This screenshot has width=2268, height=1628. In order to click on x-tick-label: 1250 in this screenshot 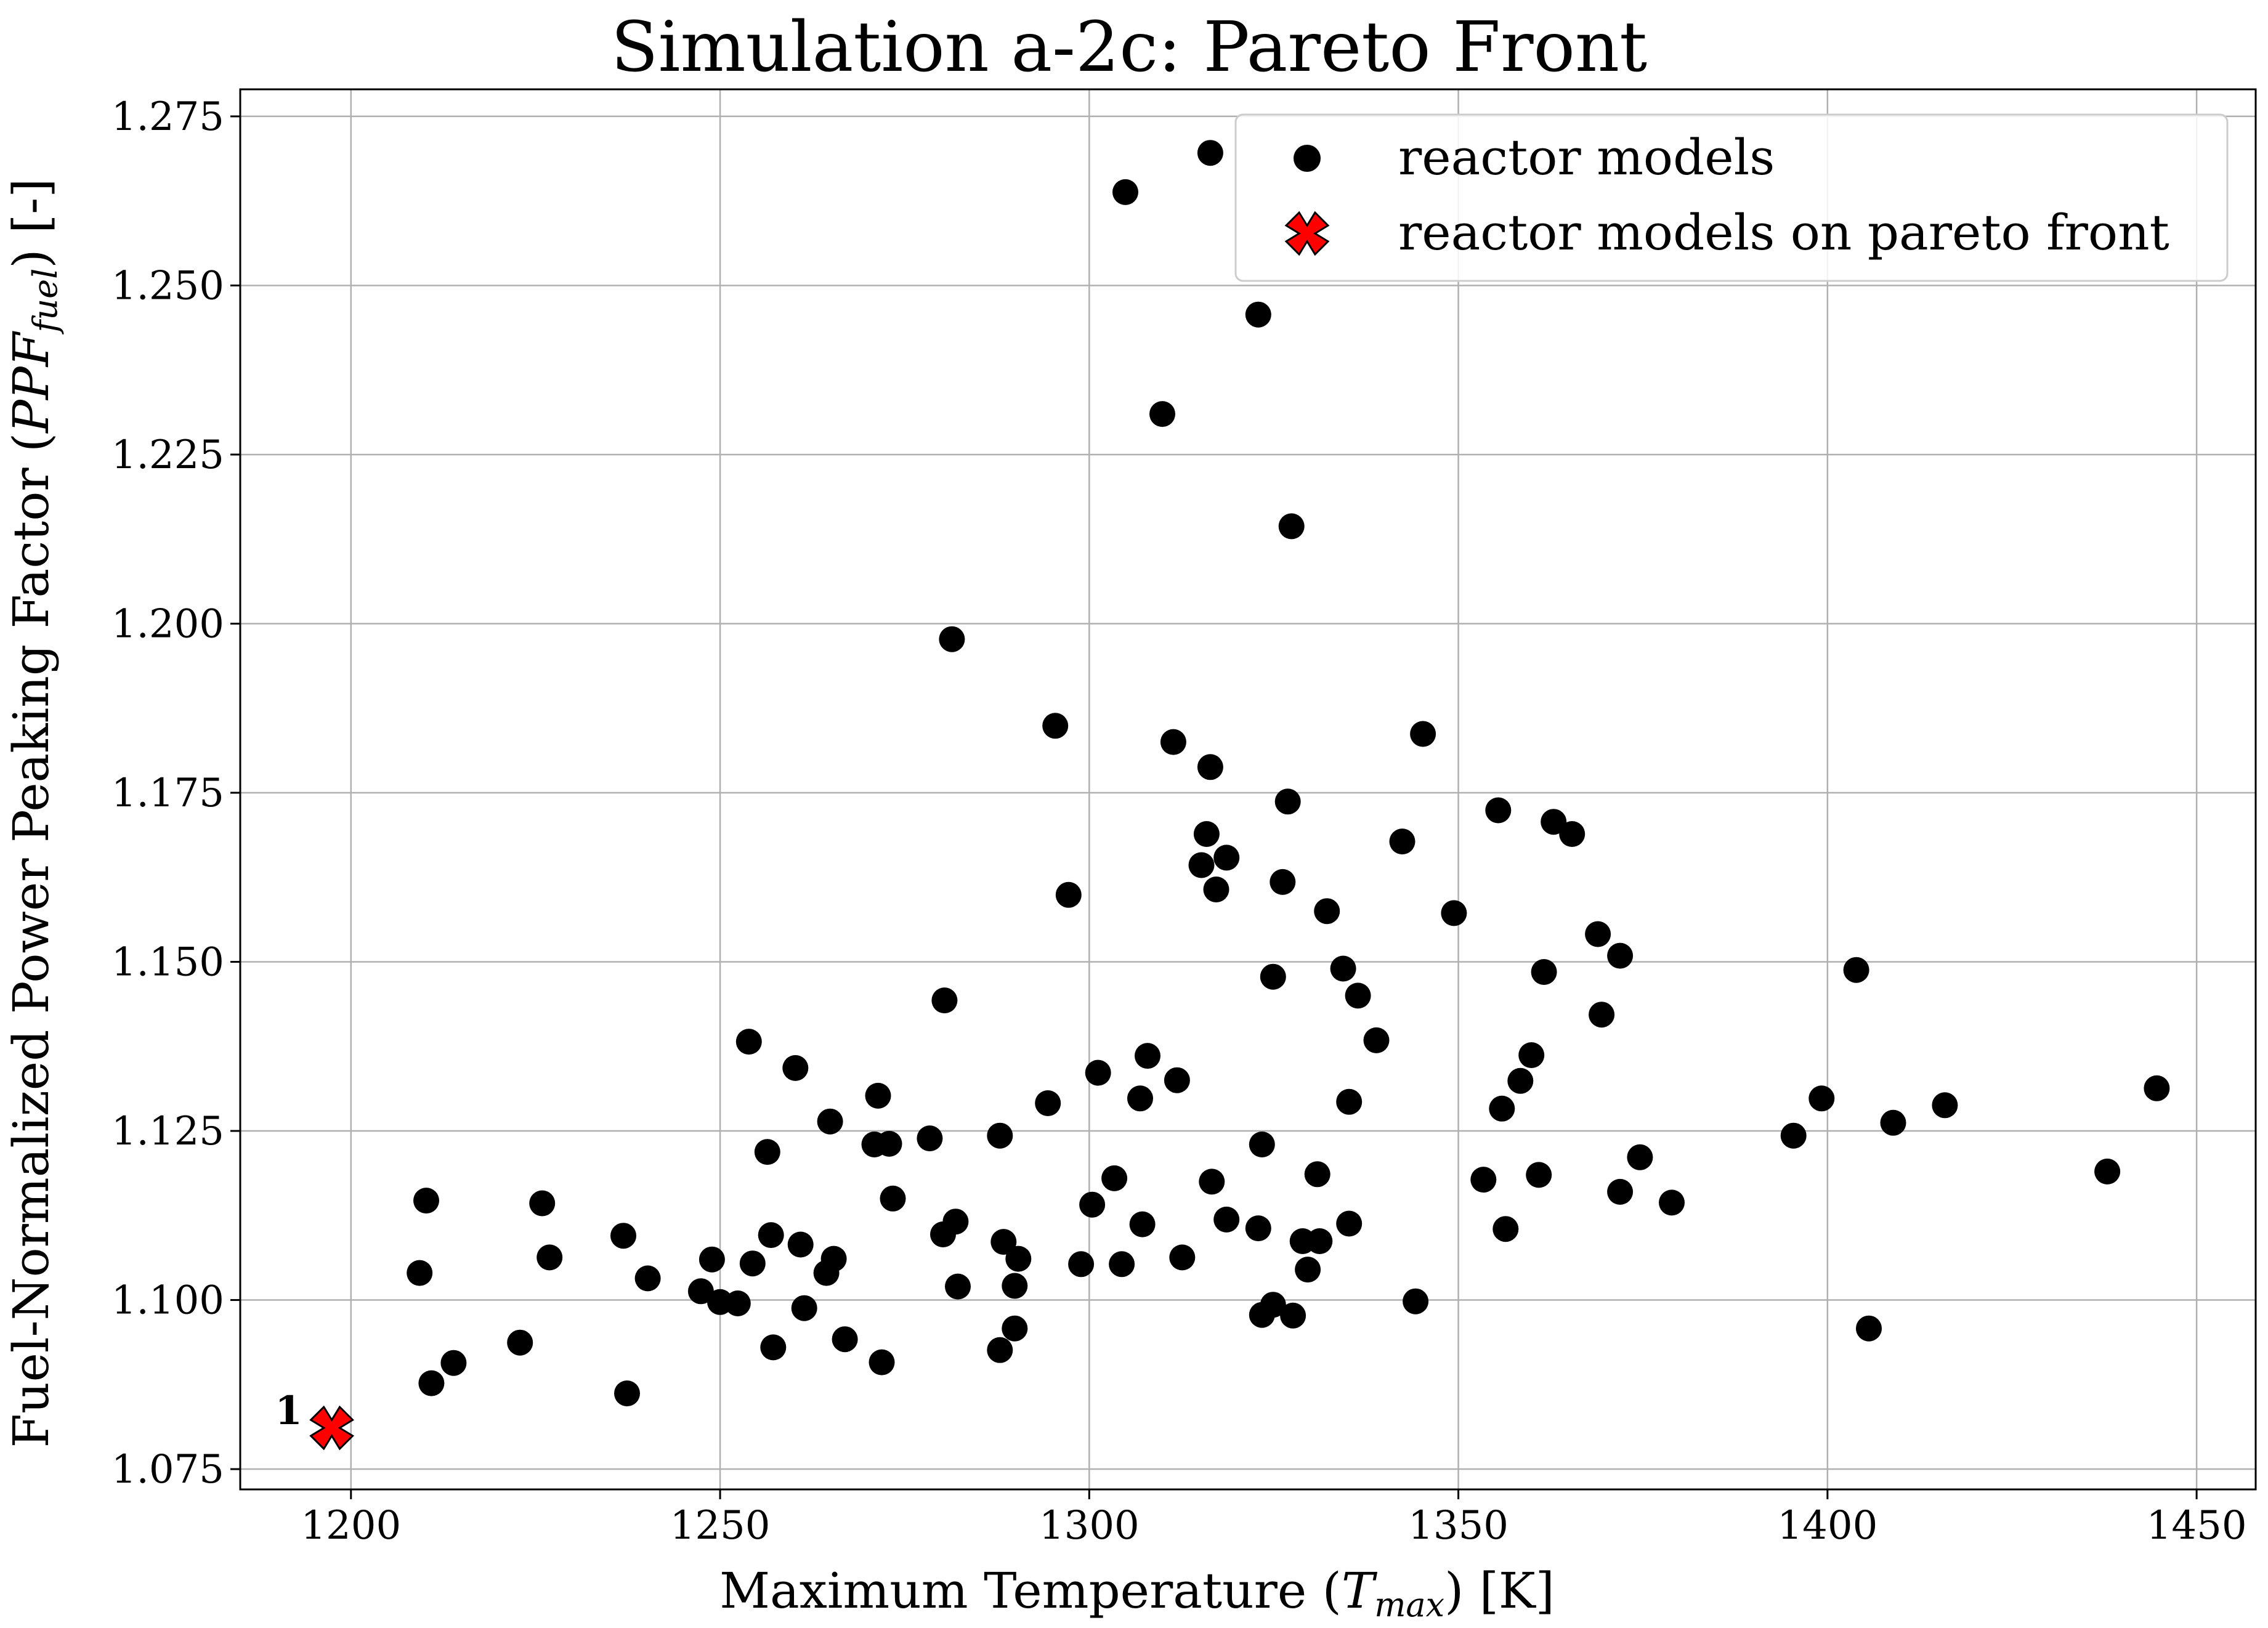, I will do `click(721, 1526)`.